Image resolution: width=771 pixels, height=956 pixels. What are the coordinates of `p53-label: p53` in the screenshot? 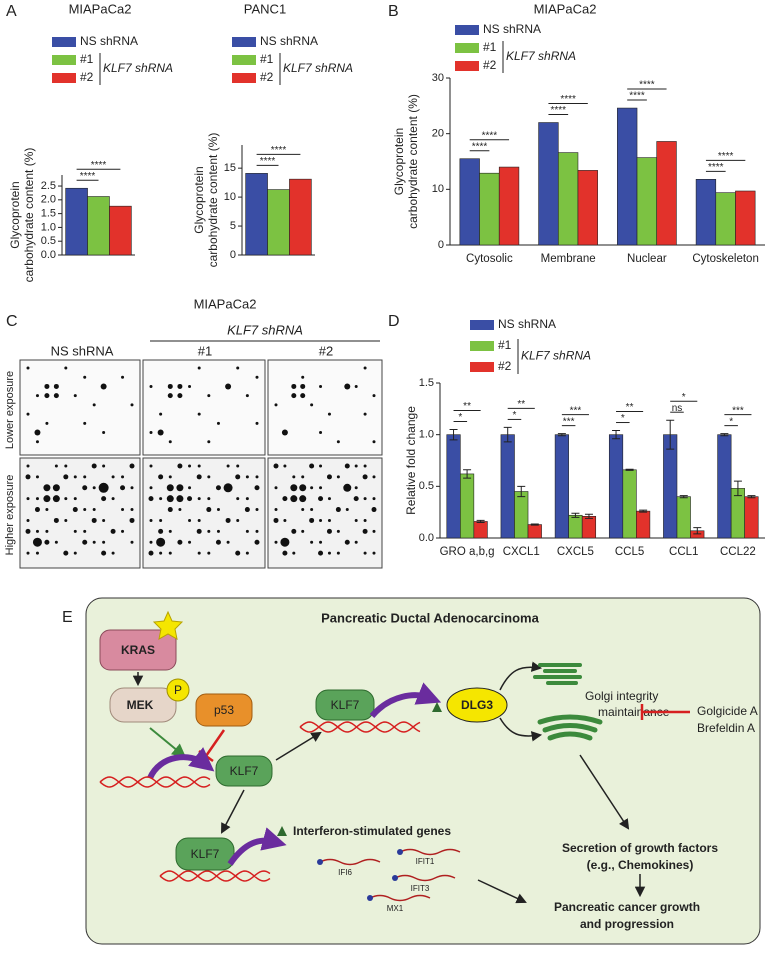 It's located at (224, 710).